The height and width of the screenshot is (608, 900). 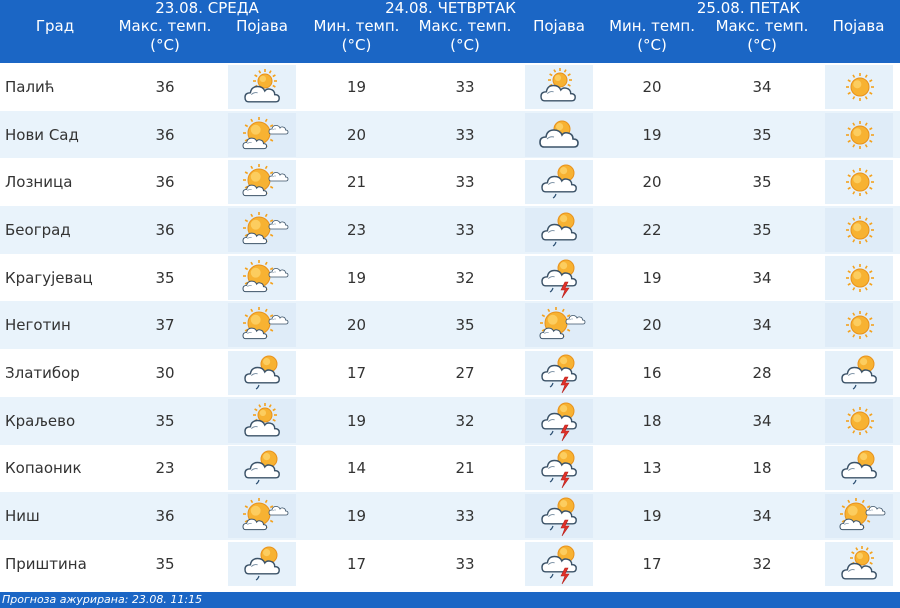 What do you see at coordinates (55, 87) in the screenshot?
I see `city-name: Палић` at bounding box center [55, 87].